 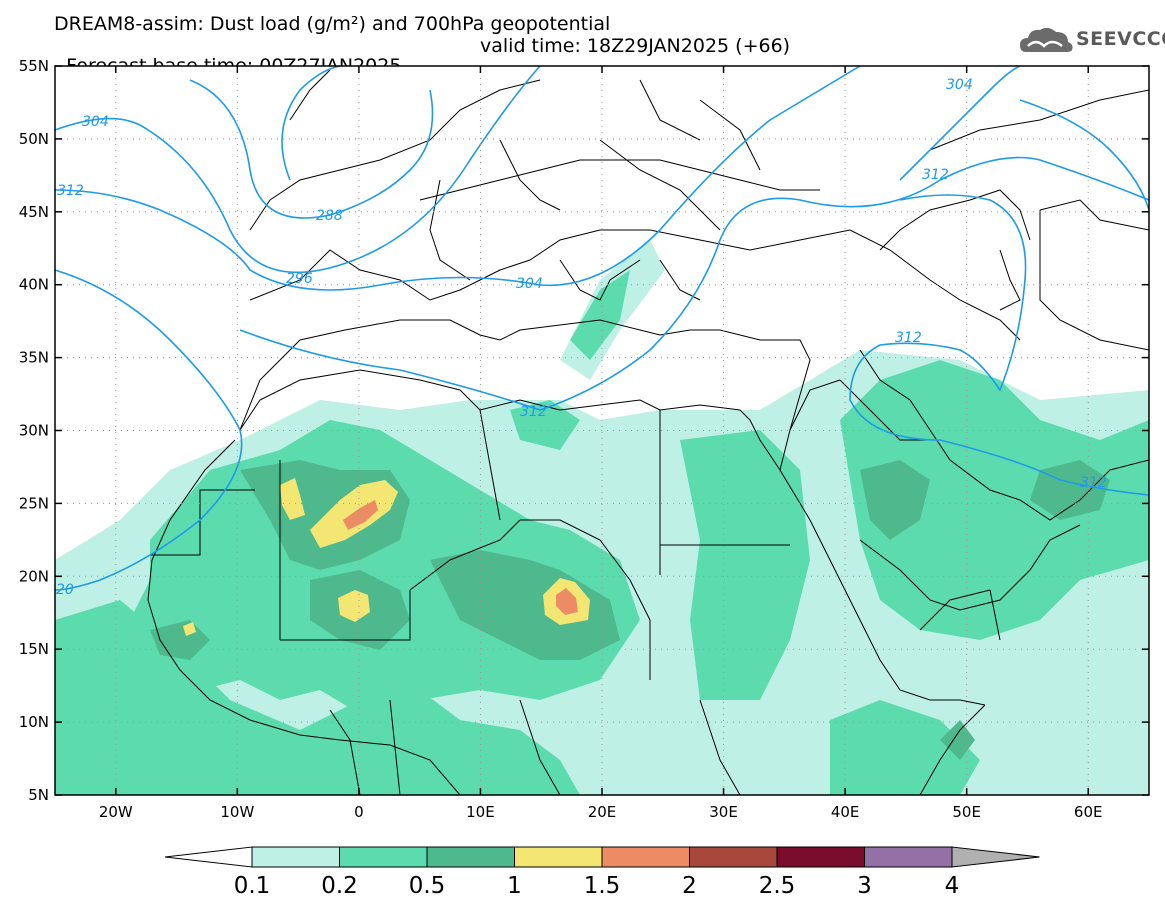 I want to click on colorbar-label: 2.5, so click(x=777, y=886).